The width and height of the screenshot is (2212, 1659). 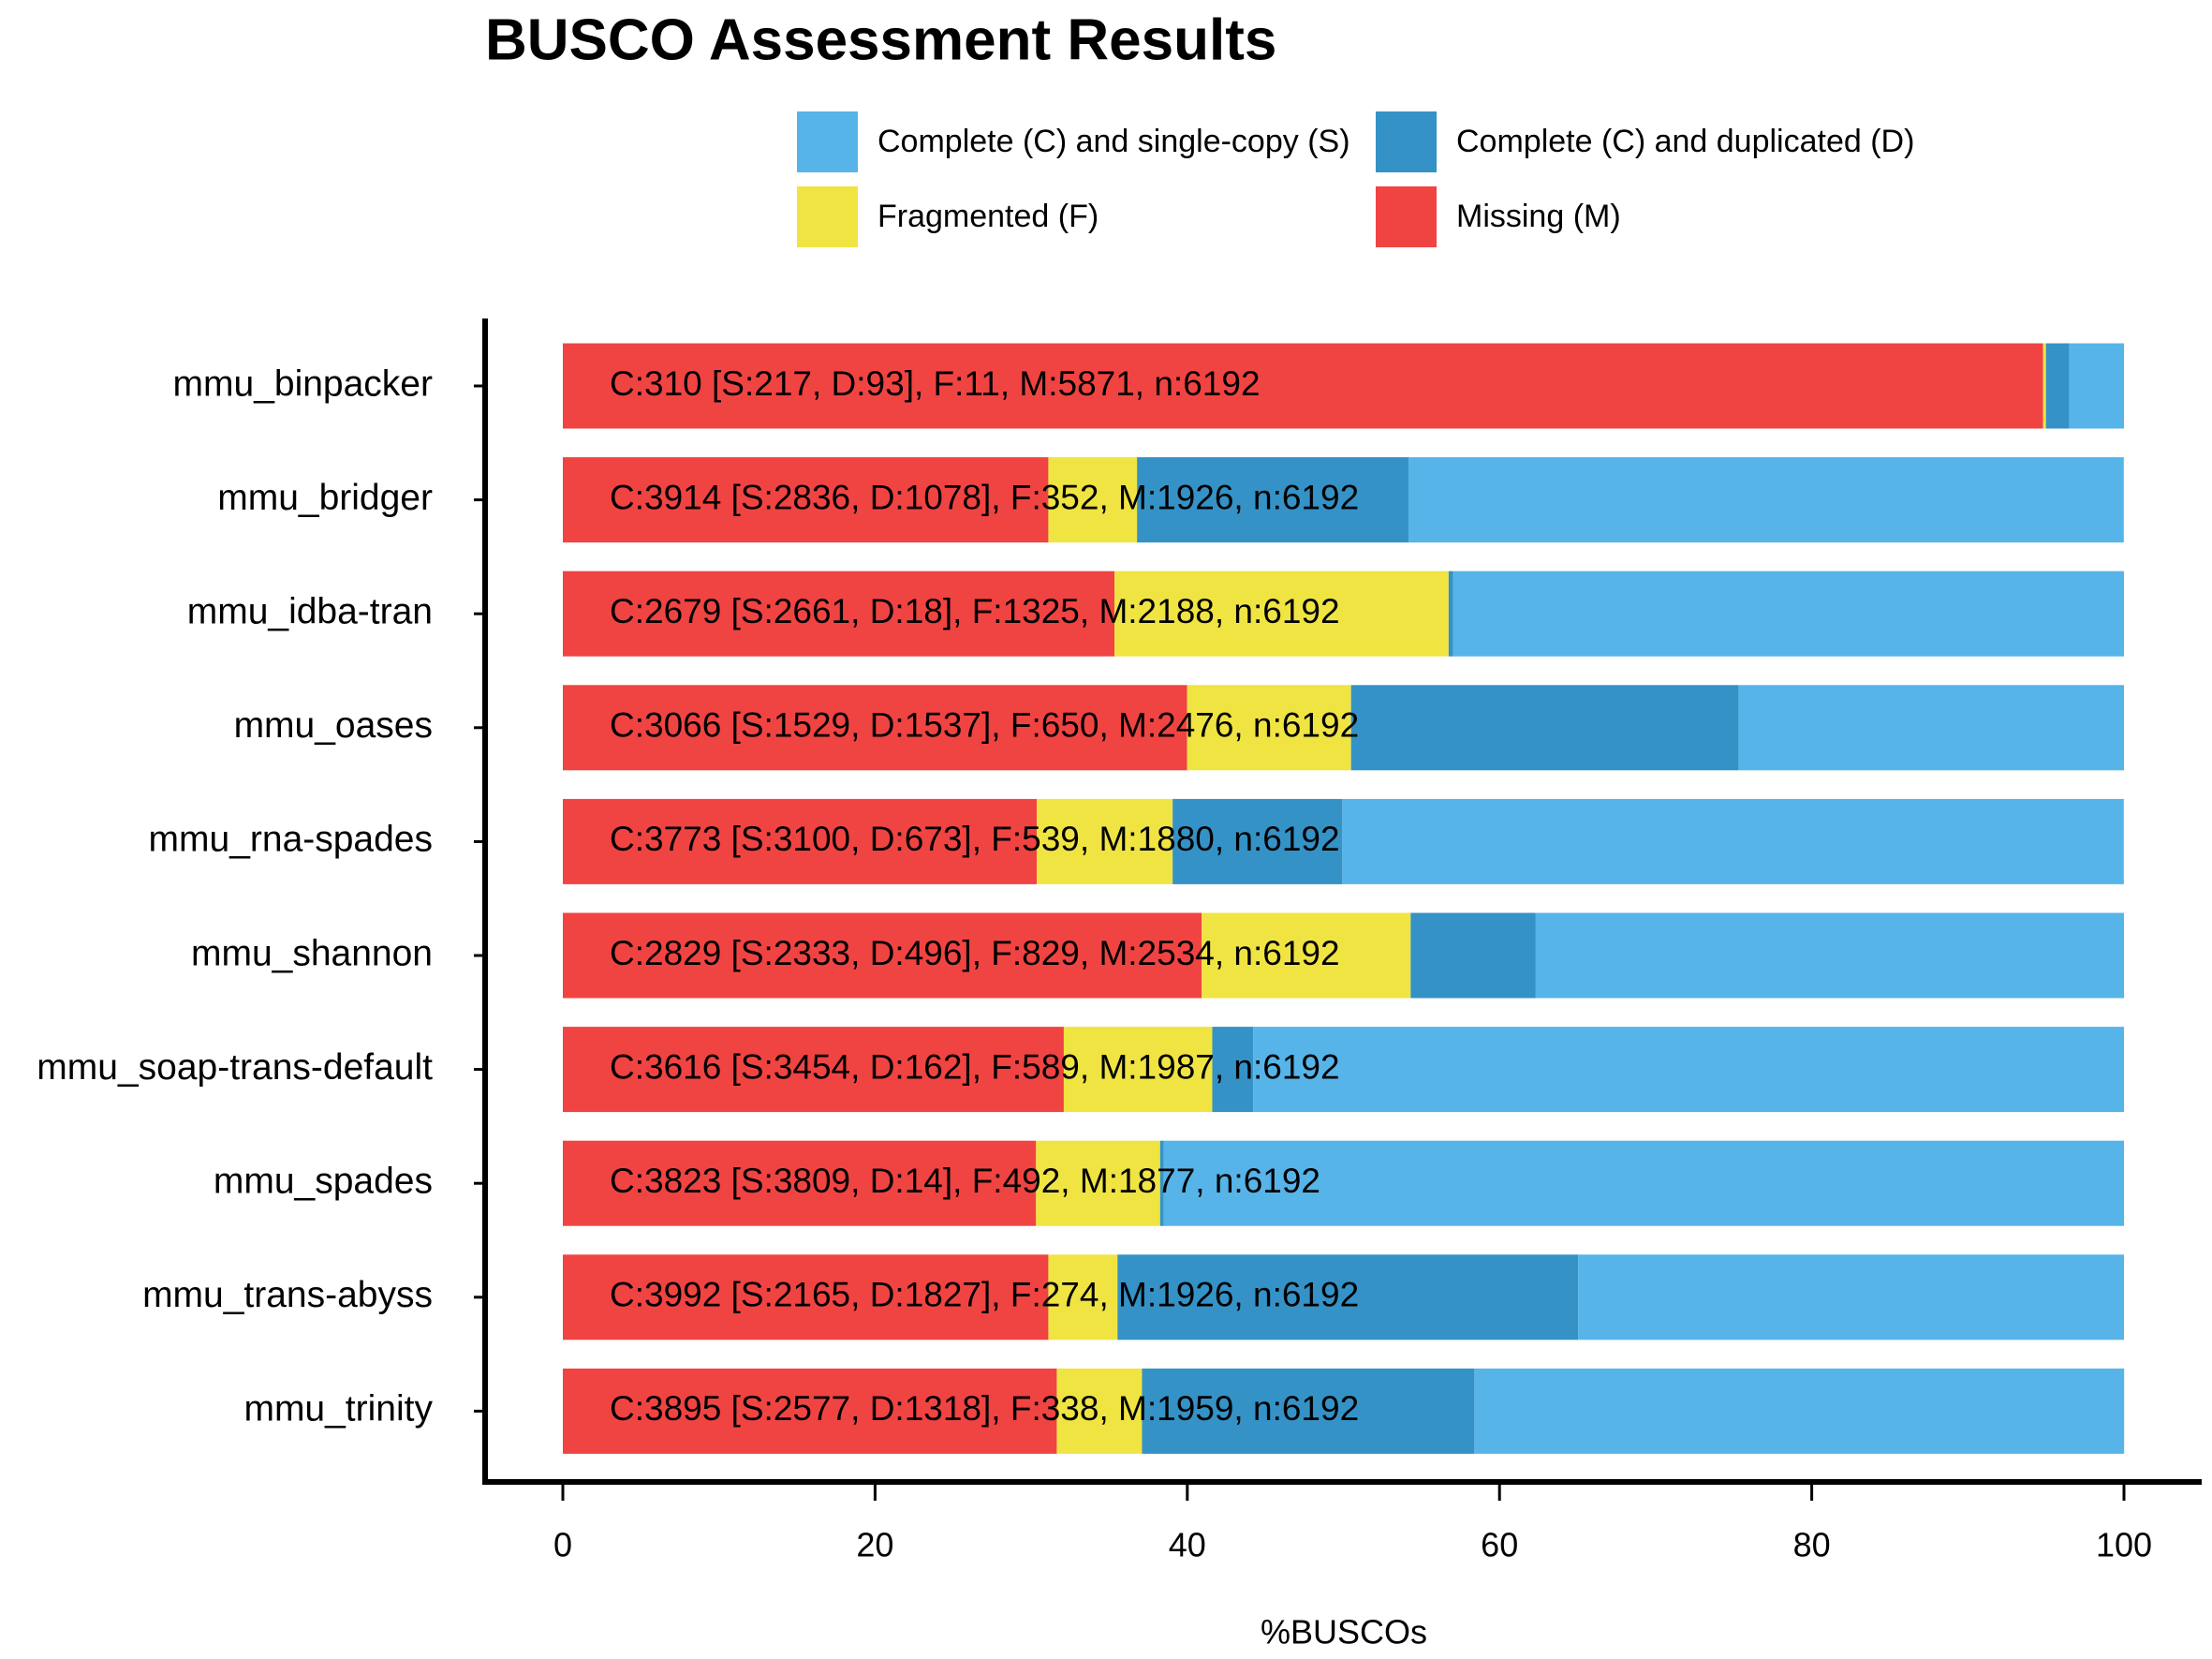 I want to click on y-tick-label: mmu_trans-abyss, so click(x=287, y=1295).